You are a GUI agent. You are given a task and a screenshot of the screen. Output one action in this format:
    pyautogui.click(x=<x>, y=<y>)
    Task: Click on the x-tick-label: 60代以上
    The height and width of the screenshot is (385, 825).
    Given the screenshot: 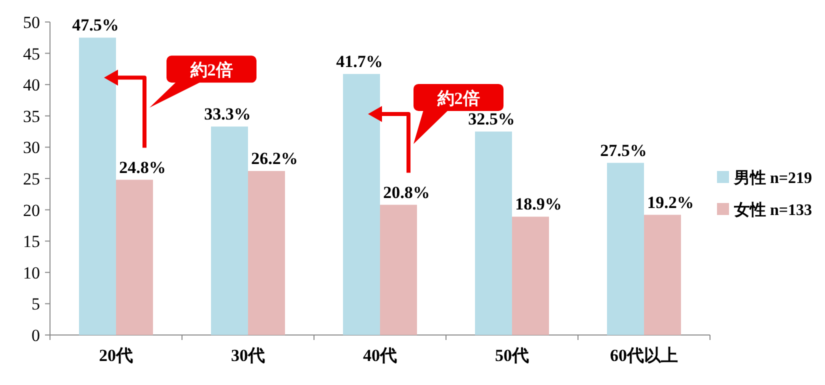 What is the action you would take?
    pyautogui.click(x=644, y=355)
    